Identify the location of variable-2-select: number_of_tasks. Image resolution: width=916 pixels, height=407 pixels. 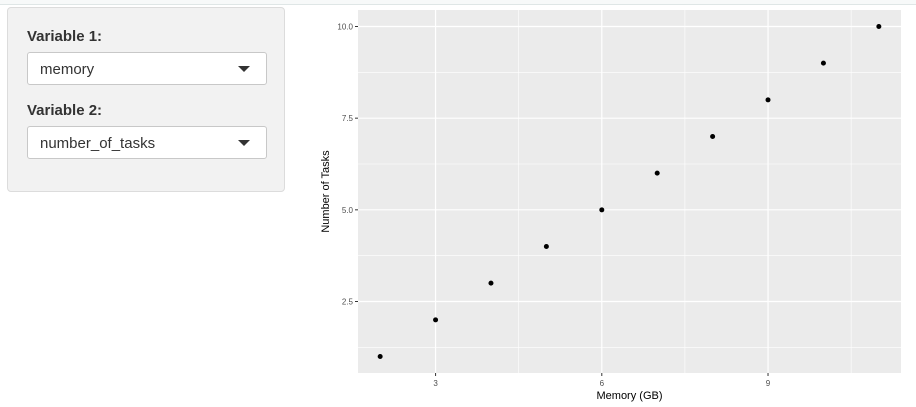
(147, 142).